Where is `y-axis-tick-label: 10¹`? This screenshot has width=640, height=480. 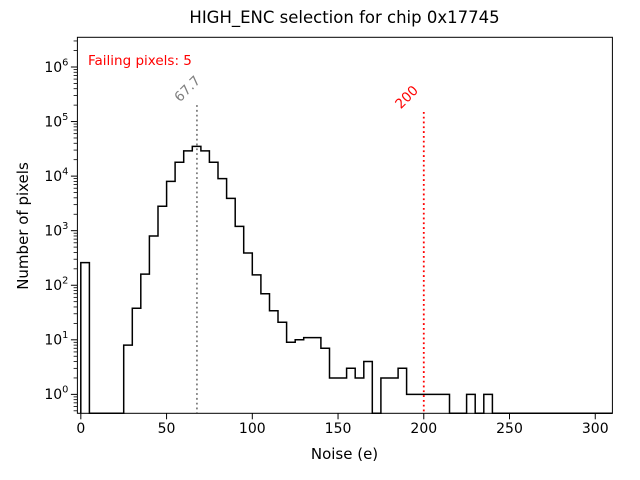
y-axis-tick-label: 10¹ is located at coordinates (56, 339).